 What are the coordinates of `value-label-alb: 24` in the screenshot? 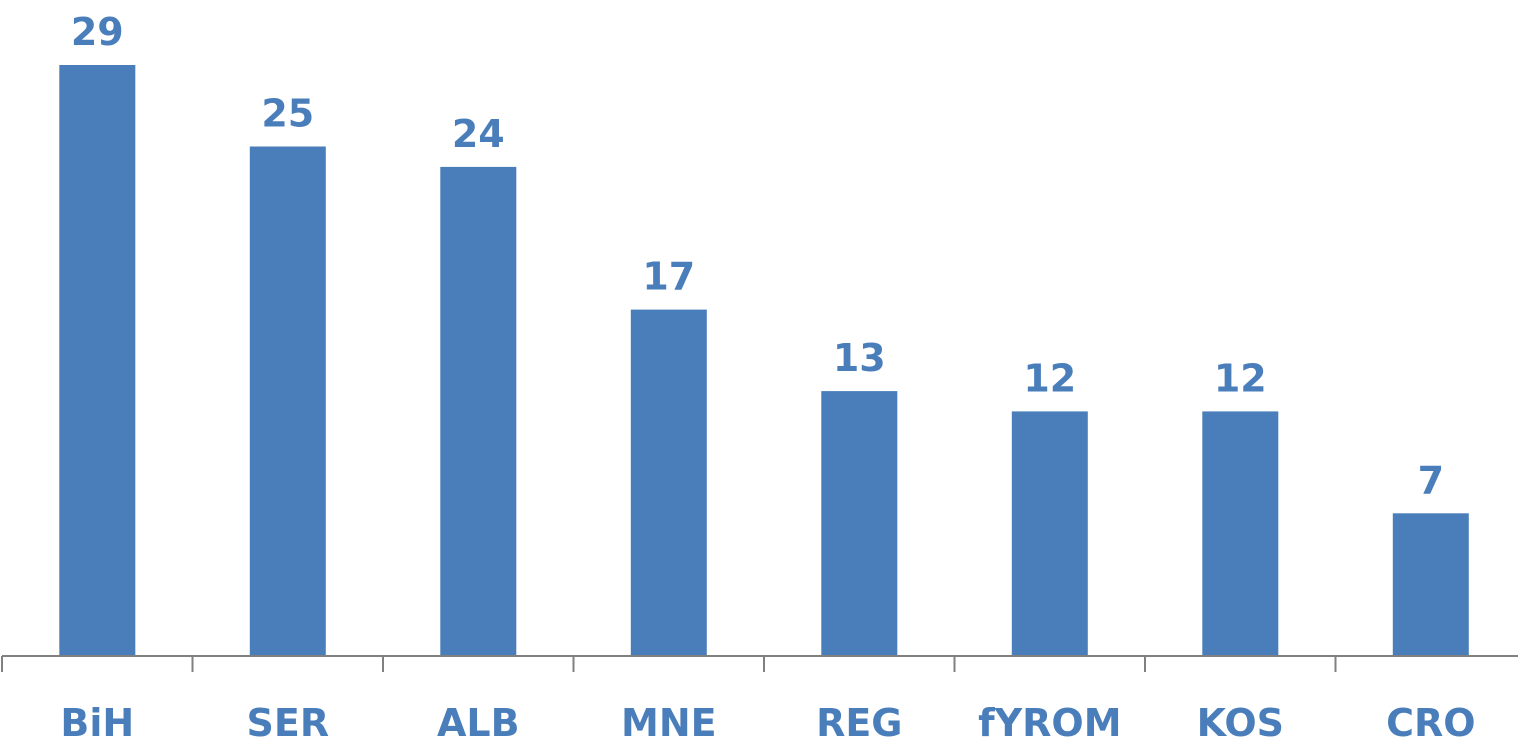 It's located at (478, 134).